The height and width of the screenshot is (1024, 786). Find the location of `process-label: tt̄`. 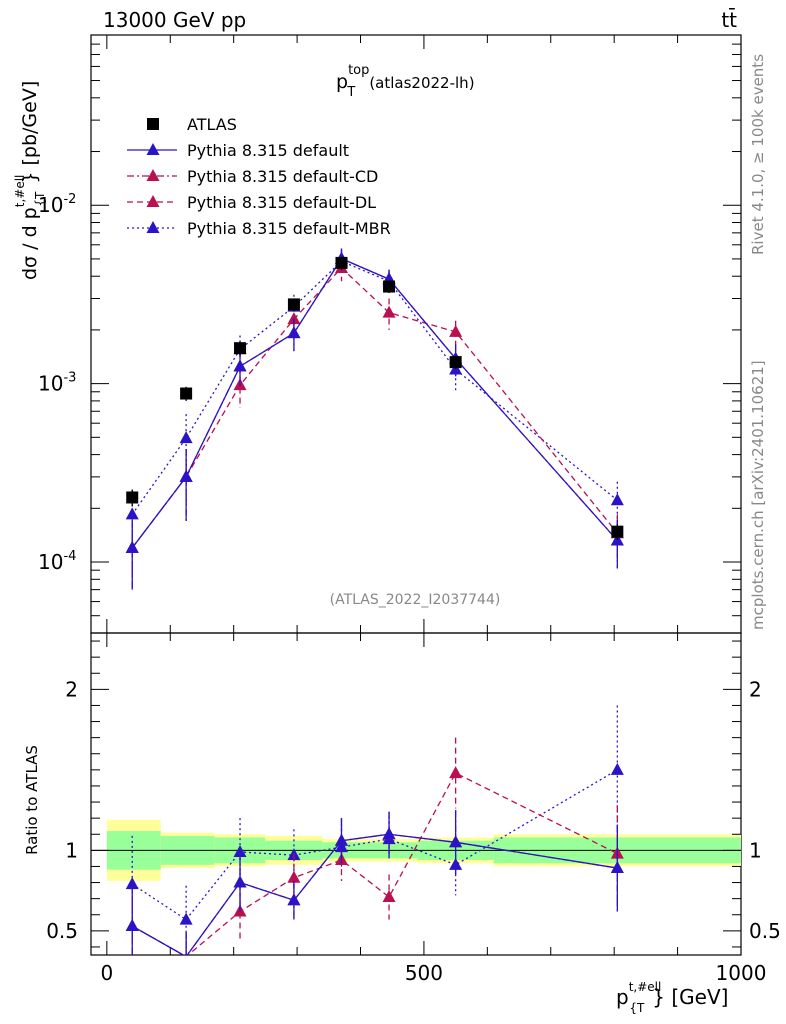

process-label: tt̄ is located at coordinates (729, 19).